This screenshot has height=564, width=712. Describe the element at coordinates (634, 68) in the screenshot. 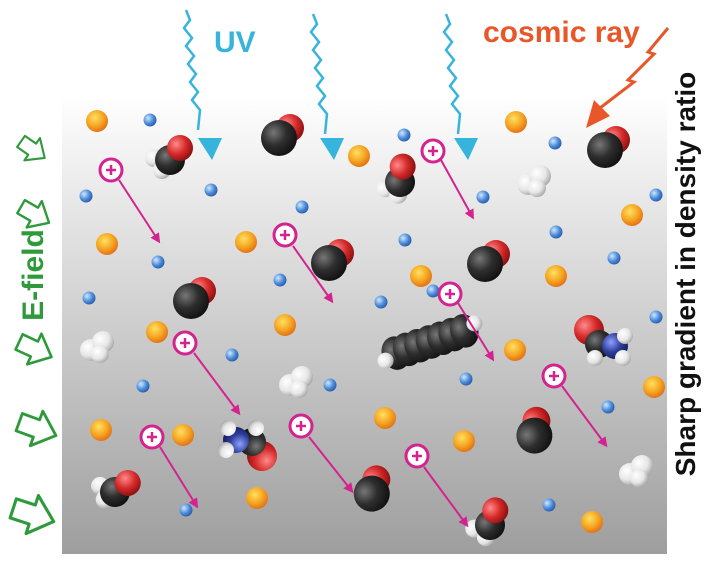

I see `cosmic-ray-arrow` at that location.